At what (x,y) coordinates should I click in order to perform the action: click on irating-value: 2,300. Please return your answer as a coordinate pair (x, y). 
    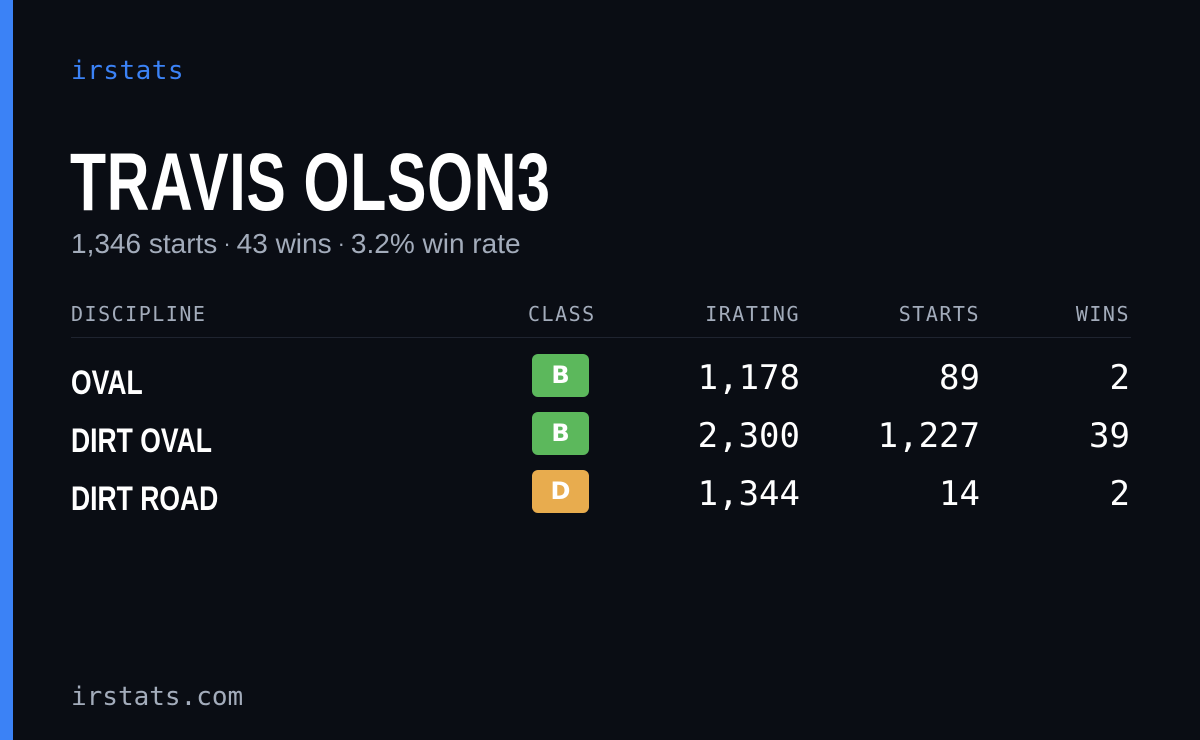
    Looking at the image, I should click on (748, 436).